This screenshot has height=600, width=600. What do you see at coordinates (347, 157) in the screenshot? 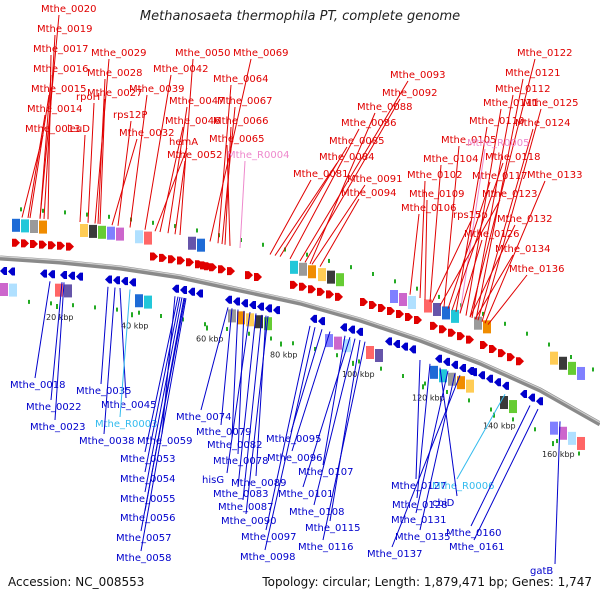
I see `gene-label-plus: Mthe_0084` at bounding box center [347, 157].